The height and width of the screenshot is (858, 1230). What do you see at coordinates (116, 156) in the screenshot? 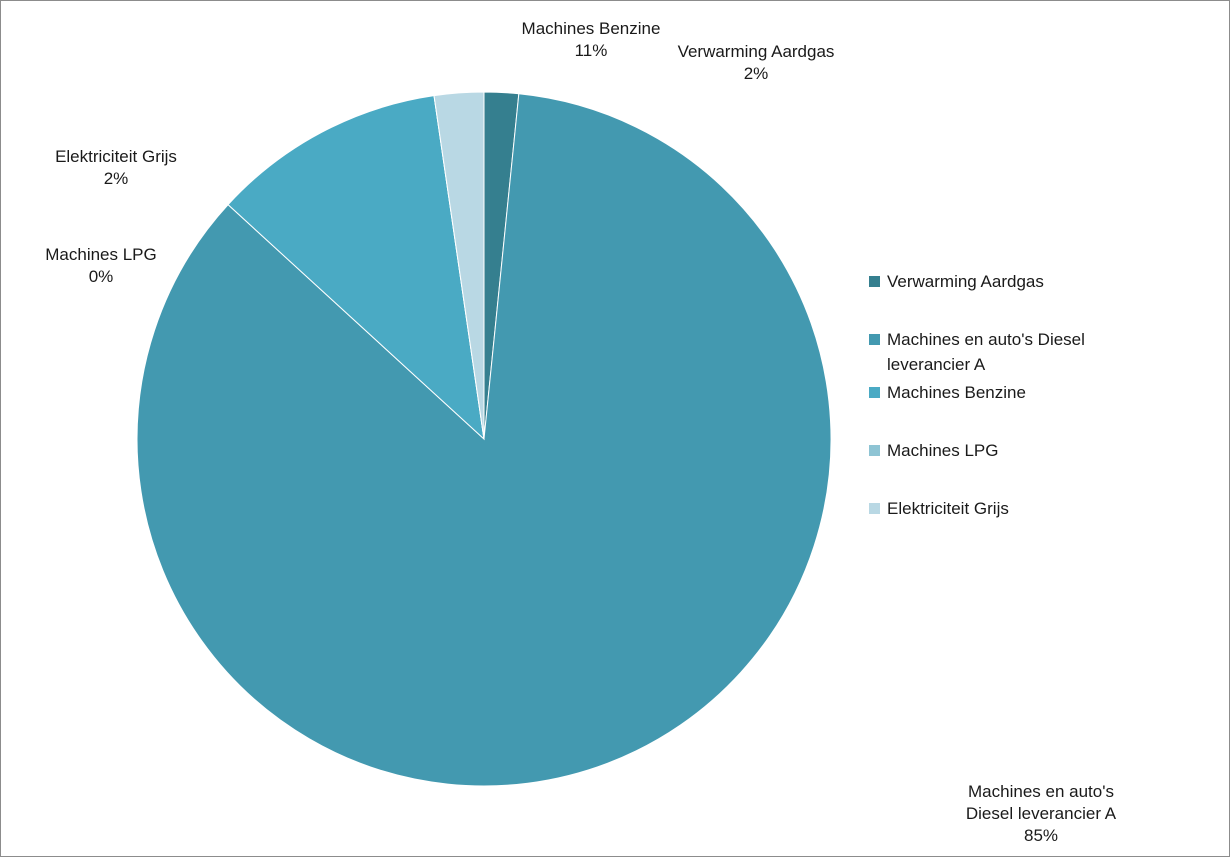
I see `data-label-name: Elektriciteit Grijs` at bounding box center [116, 156].